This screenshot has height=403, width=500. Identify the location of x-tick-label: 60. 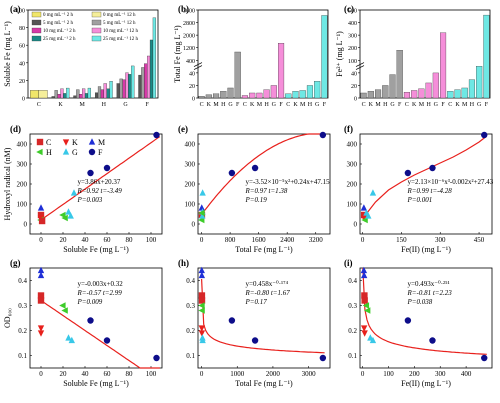
(108, 240).